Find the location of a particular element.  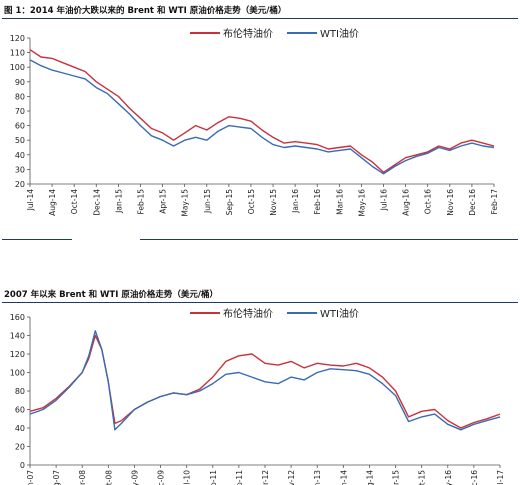

y-tick-label: 110 is located at coordinates (17, 53).